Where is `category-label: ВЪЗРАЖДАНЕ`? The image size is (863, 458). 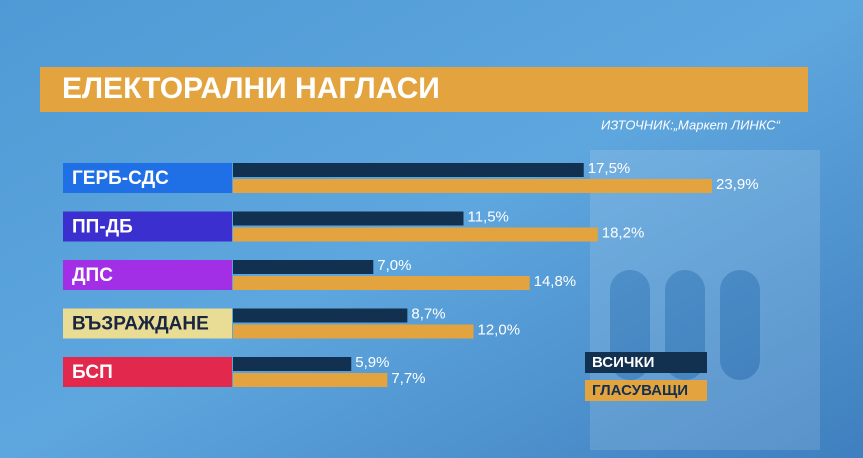 category-label: ВЪЗРАЖДАНЕ is located at coordinates (140, 324).